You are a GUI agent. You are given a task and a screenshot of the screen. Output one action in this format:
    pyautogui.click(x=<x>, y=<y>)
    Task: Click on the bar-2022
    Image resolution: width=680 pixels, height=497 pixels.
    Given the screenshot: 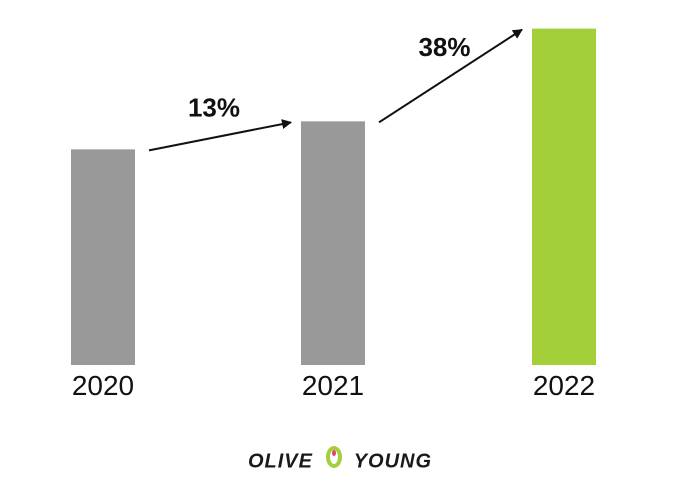 What is the action you would take?
    pyautogui.click(x=564, y=196)
    